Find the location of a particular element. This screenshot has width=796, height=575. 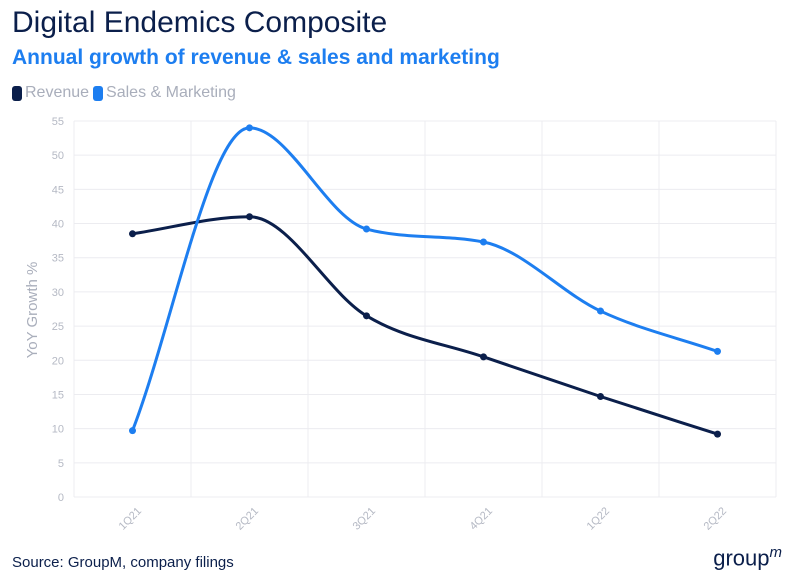

data-point-revenue-4q21 is located at coordinates (483, 357).